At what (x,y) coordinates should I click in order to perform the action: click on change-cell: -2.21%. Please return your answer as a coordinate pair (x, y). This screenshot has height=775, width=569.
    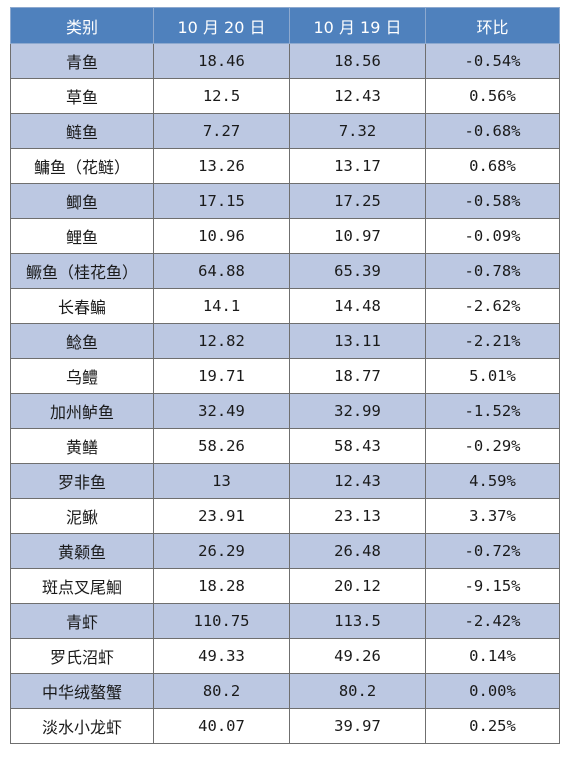
    Looking at the image, I should click on (492, 341).